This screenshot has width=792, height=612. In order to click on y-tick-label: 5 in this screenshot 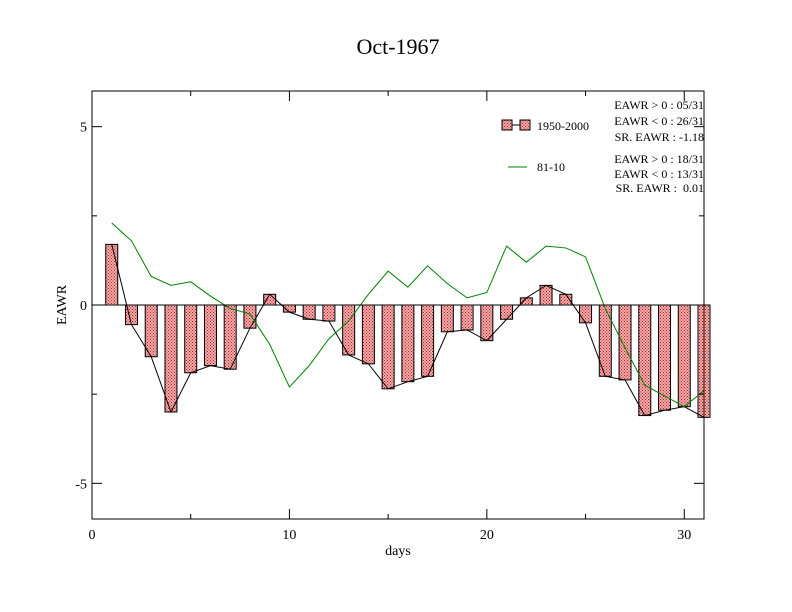, I will do `click(83, 128)`.